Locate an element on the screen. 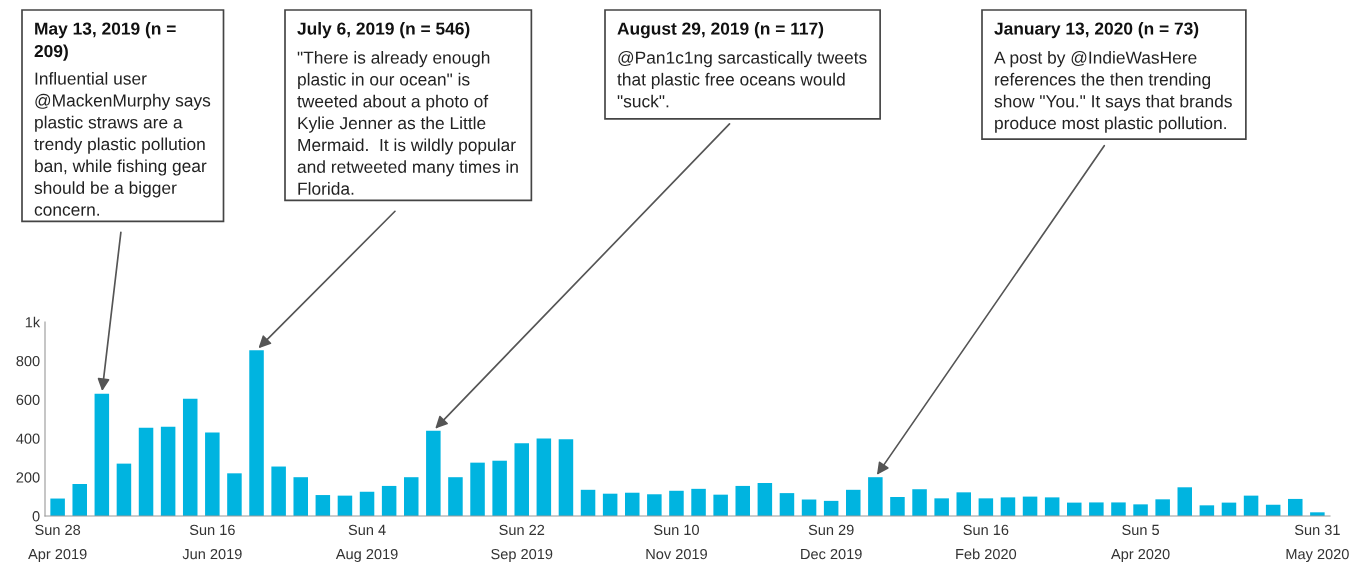 The height and width of the screenshot is (575, 1361). x-tick-label: Sun 22 Sep 2019 is located at coordinates (522, 543).